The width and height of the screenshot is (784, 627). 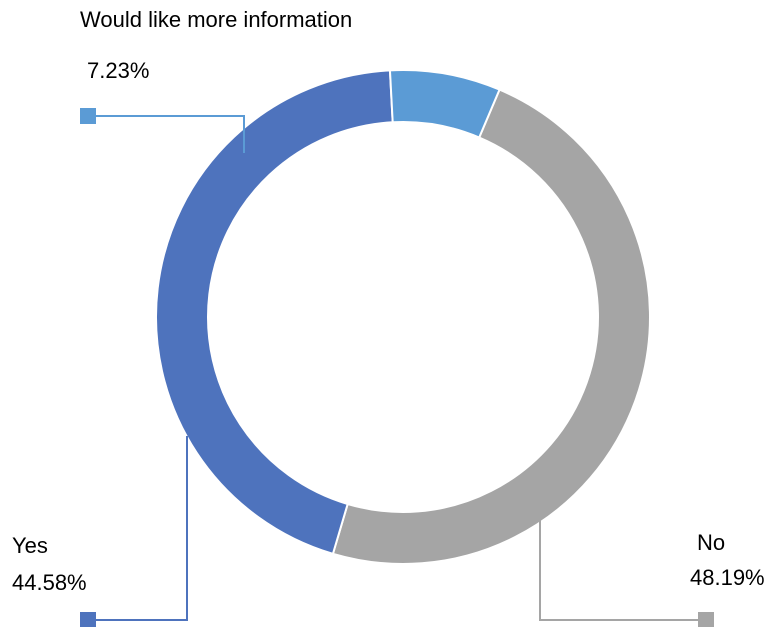 What do you see at coordinates (166, 134) in the screenshot?
I see `leader-line-more-info` at bounding box center [166, 134].